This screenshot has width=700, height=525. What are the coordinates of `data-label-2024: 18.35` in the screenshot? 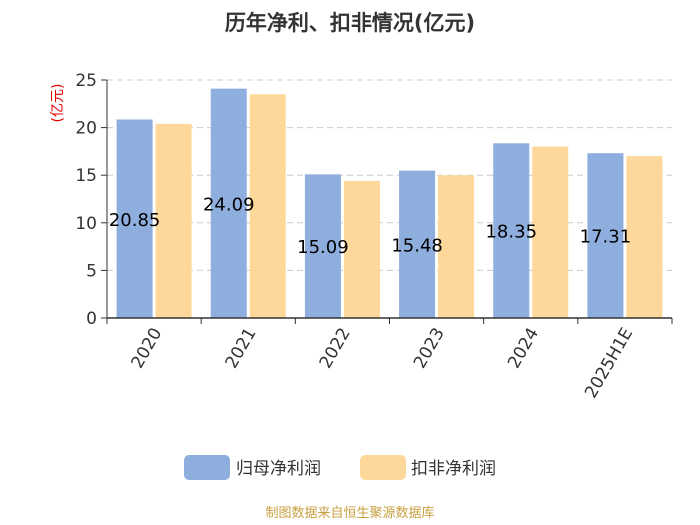 It's located at (511, 232).